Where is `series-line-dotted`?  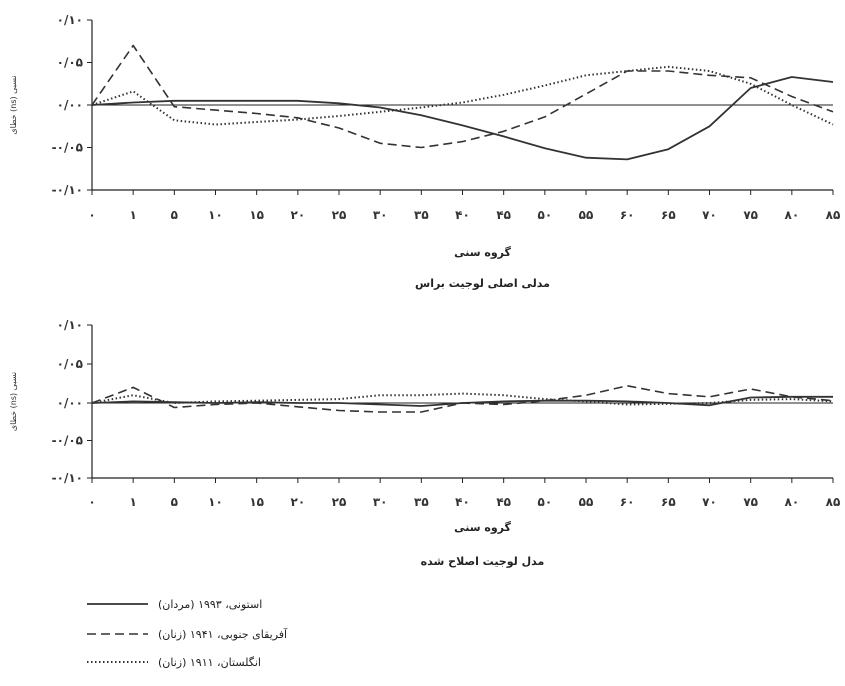 series-line-dotted is located at coordinates (462, 399).